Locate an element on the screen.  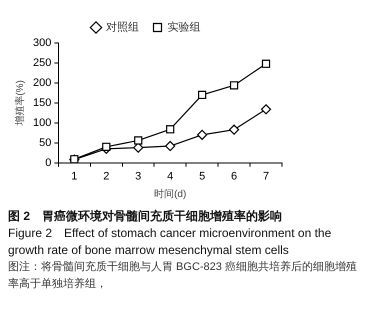
y-tick-label: 150 is located at coordinates (42, 102).